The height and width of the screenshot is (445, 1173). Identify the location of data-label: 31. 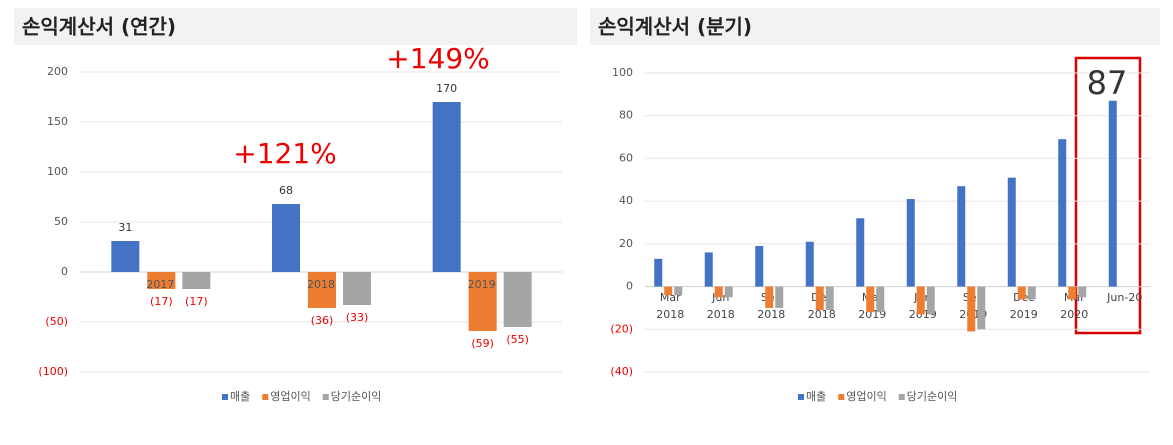
(125, 227).